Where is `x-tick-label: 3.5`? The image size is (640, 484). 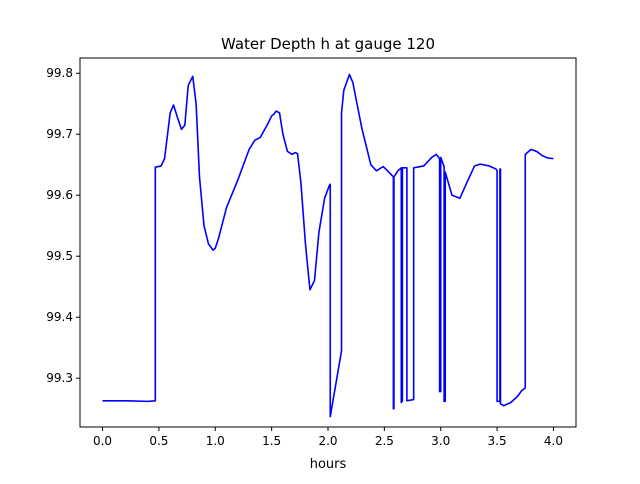
x-tick-label: 3.5 is located at coordinates (497, 441).